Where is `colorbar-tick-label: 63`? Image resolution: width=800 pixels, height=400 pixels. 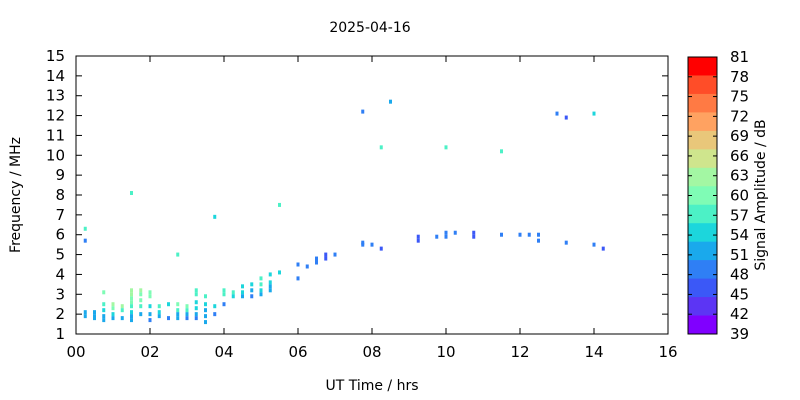 colorbar-tick-label: 63 is located at coordinates (739, 176).